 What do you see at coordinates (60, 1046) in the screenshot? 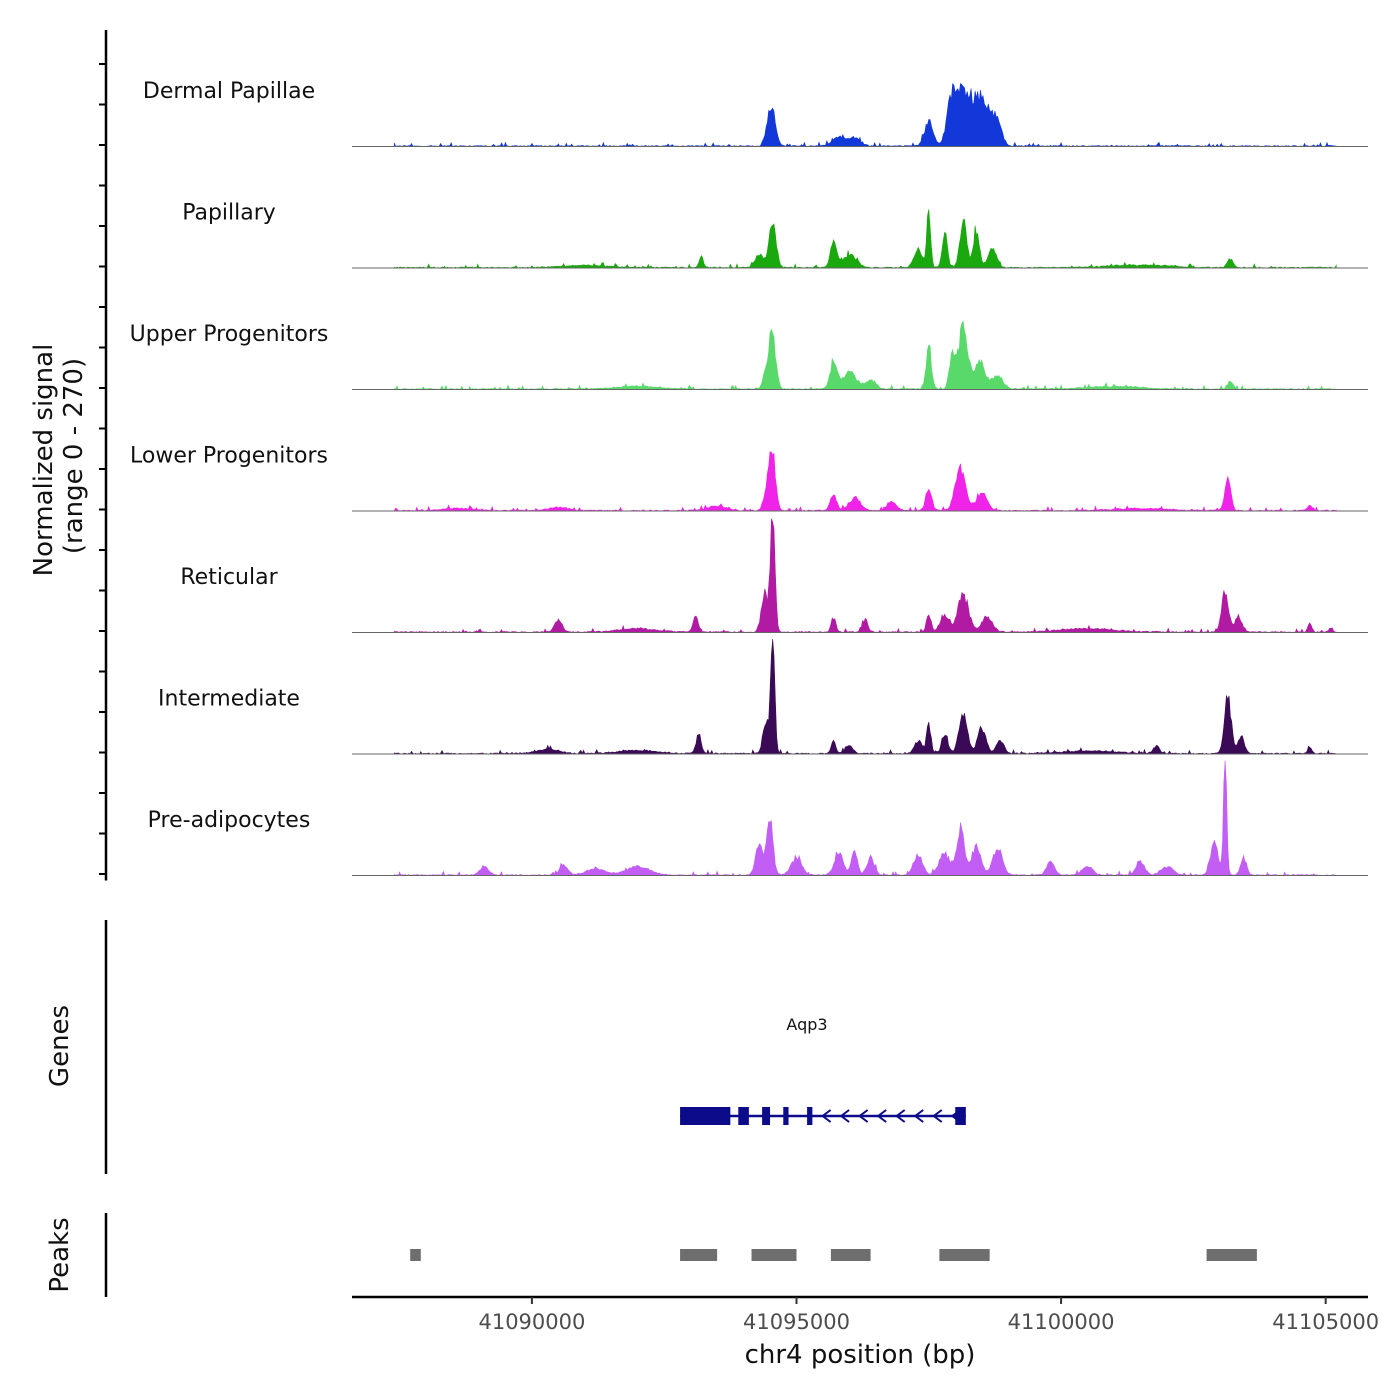
I see `genes-label: Genes` at bounding box center [60, 1046].